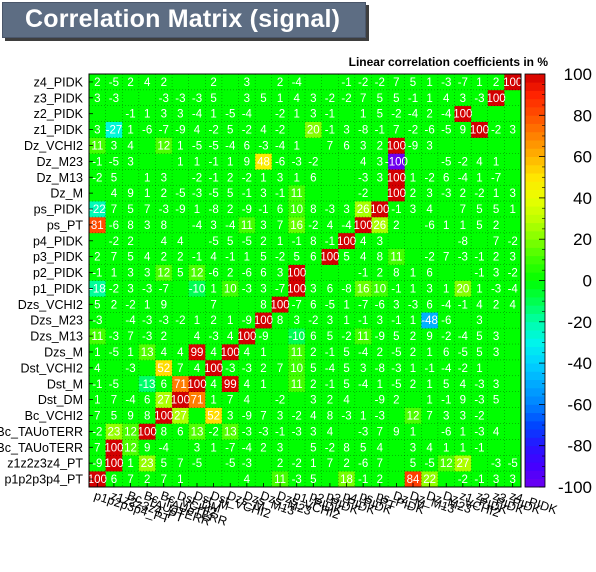 This screenshot has height=572, width=596. Describe the element at coordinates (58, 289) in the screenshot. I see `y-axis-label: p1_PIDK` at that location.